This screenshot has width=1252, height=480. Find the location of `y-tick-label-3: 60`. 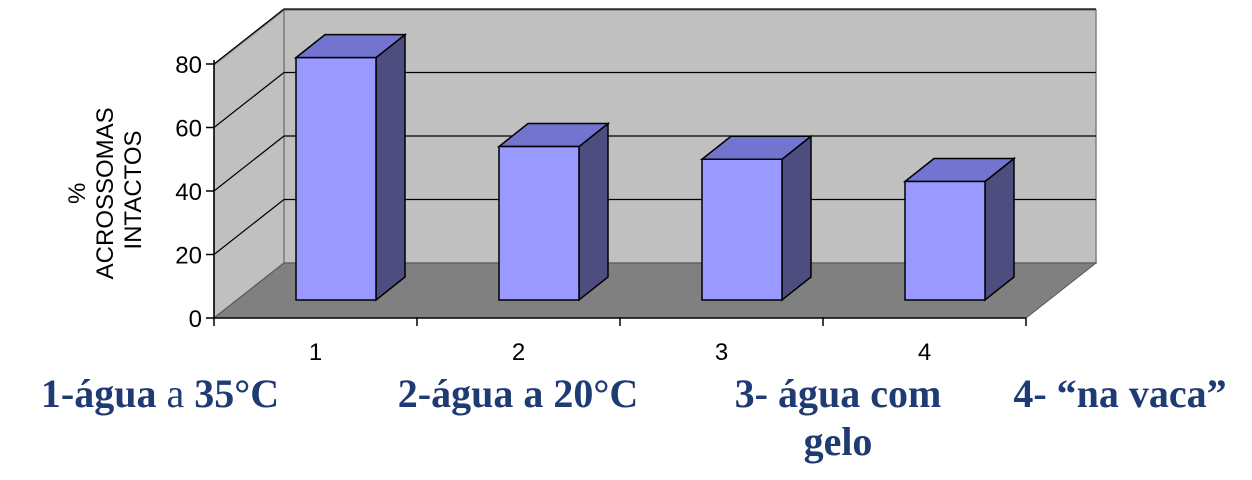

y-tick-label-3: 60 is located at coordinates (188, 129).